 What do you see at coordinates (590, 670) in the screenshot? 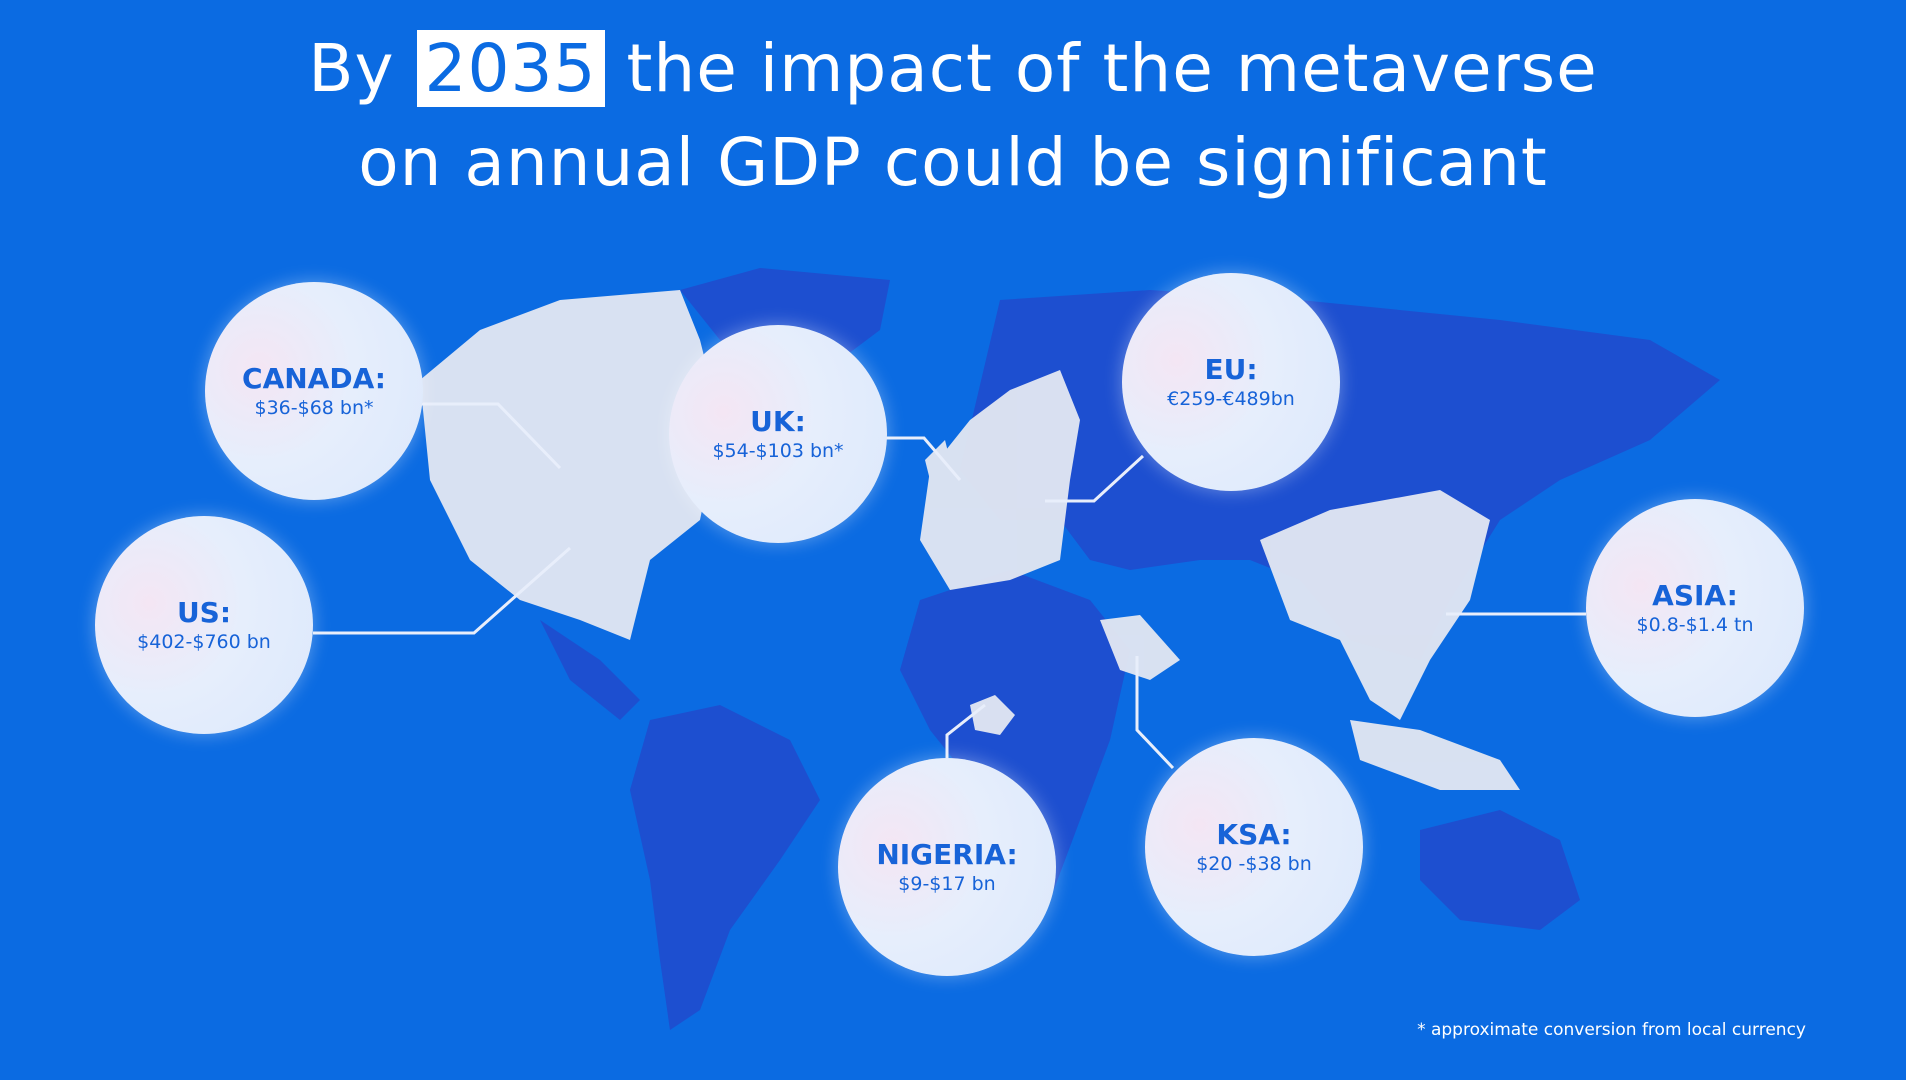
I see `central-america` at bounding box center [590, 670].